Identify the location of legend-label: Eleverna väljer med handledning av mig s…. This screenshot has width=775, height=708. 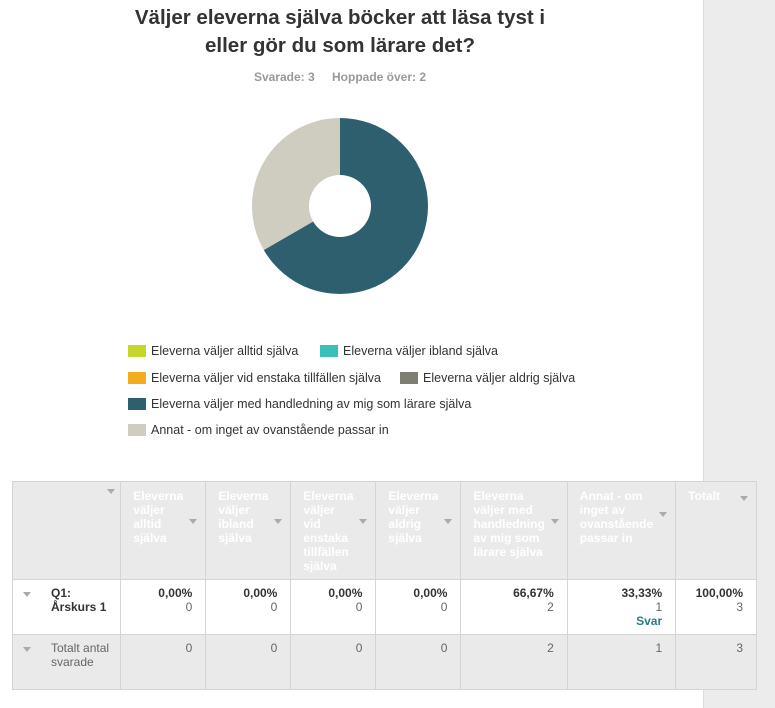
(311, 404).